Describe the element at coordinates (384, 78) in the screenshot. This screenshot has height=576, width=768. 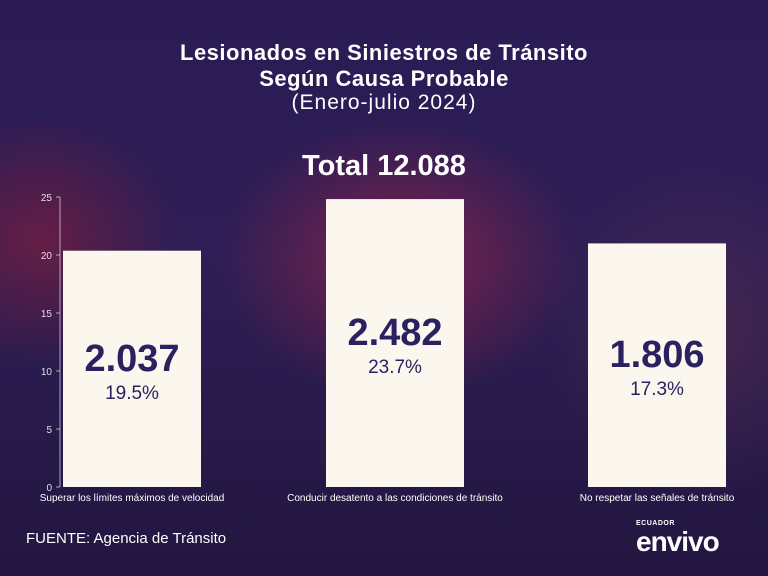
I see `chart-title-line2: Según Causa Probable` at that location.